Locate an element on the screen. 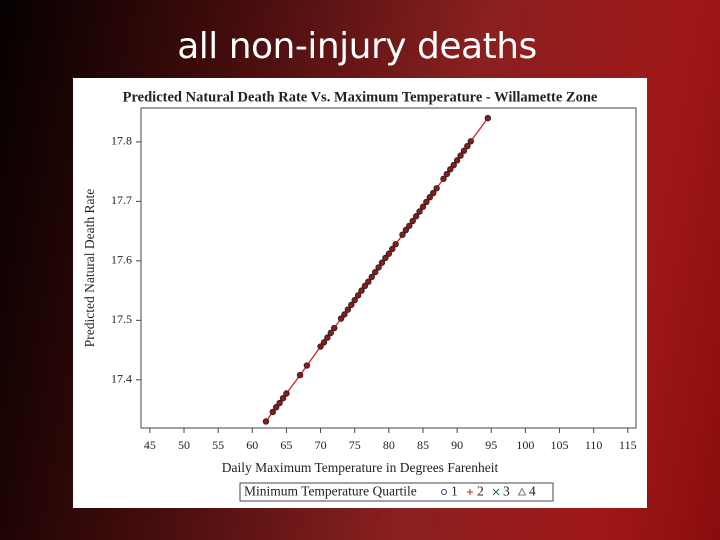 Image resolution: width=720 pixels, height=540 pixels. x-tick-label: 70 is located at coordinates (321, 445).